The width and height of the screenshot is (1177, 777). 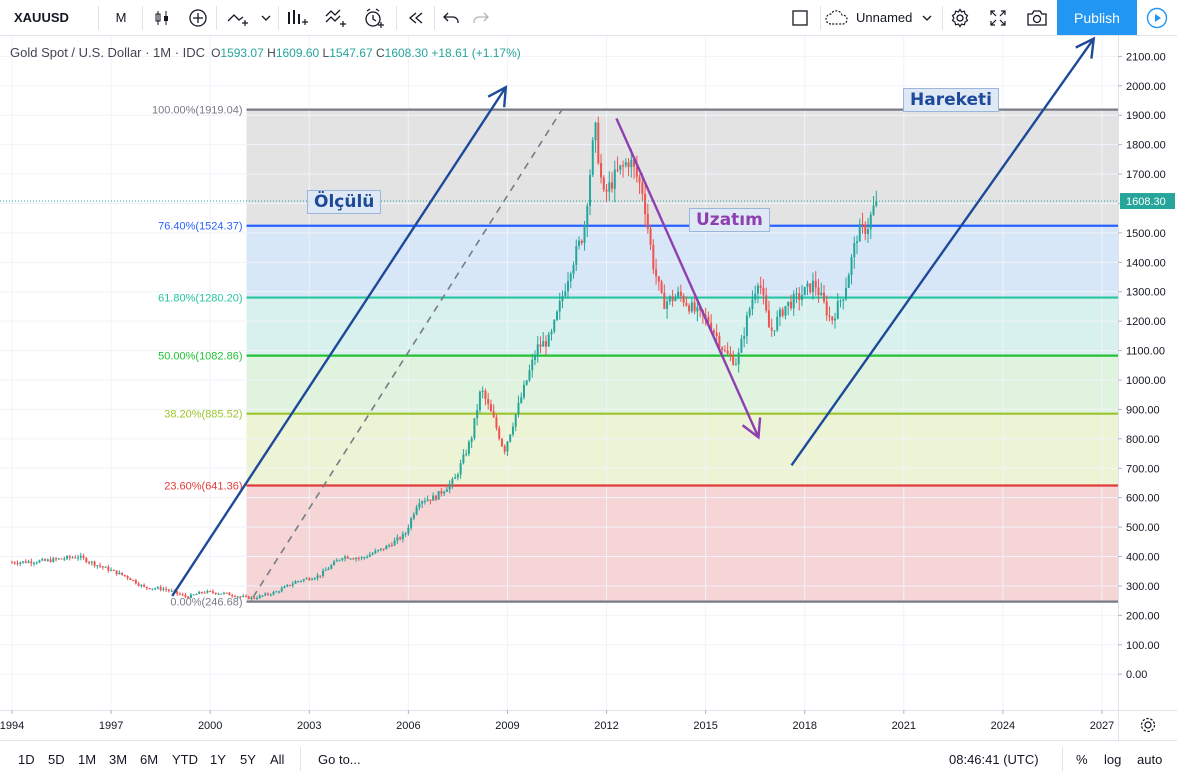 What do you see at coordinates (344, 202) in the screenshot?
I see `annotation-olculu: Ölçülü` at bounding box center [344, 202].